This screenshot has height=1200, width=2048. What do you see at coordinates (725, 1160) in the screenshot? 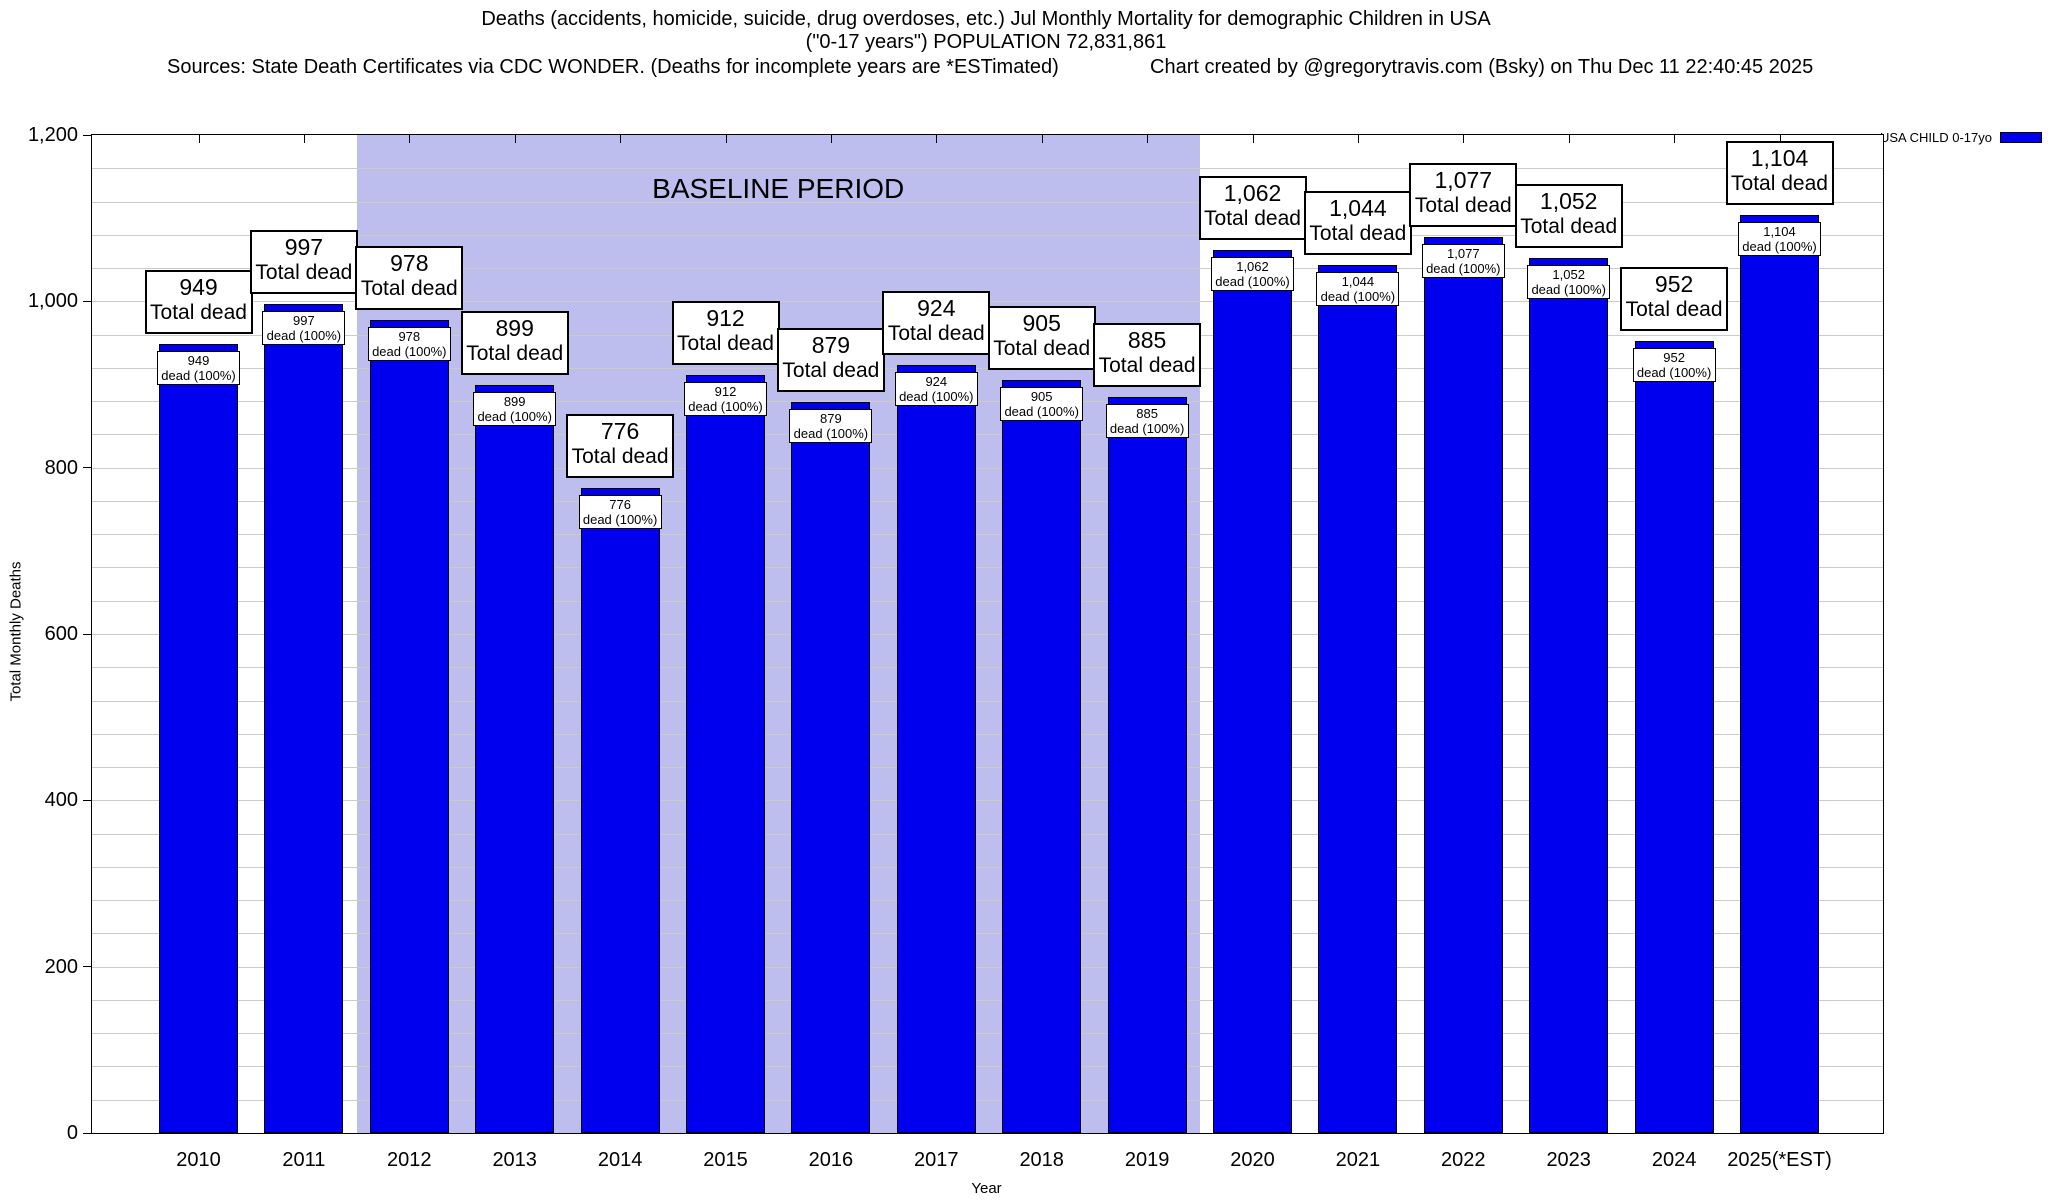
I see `x-tick-label: 2015` at bounding box center [725, 1160].